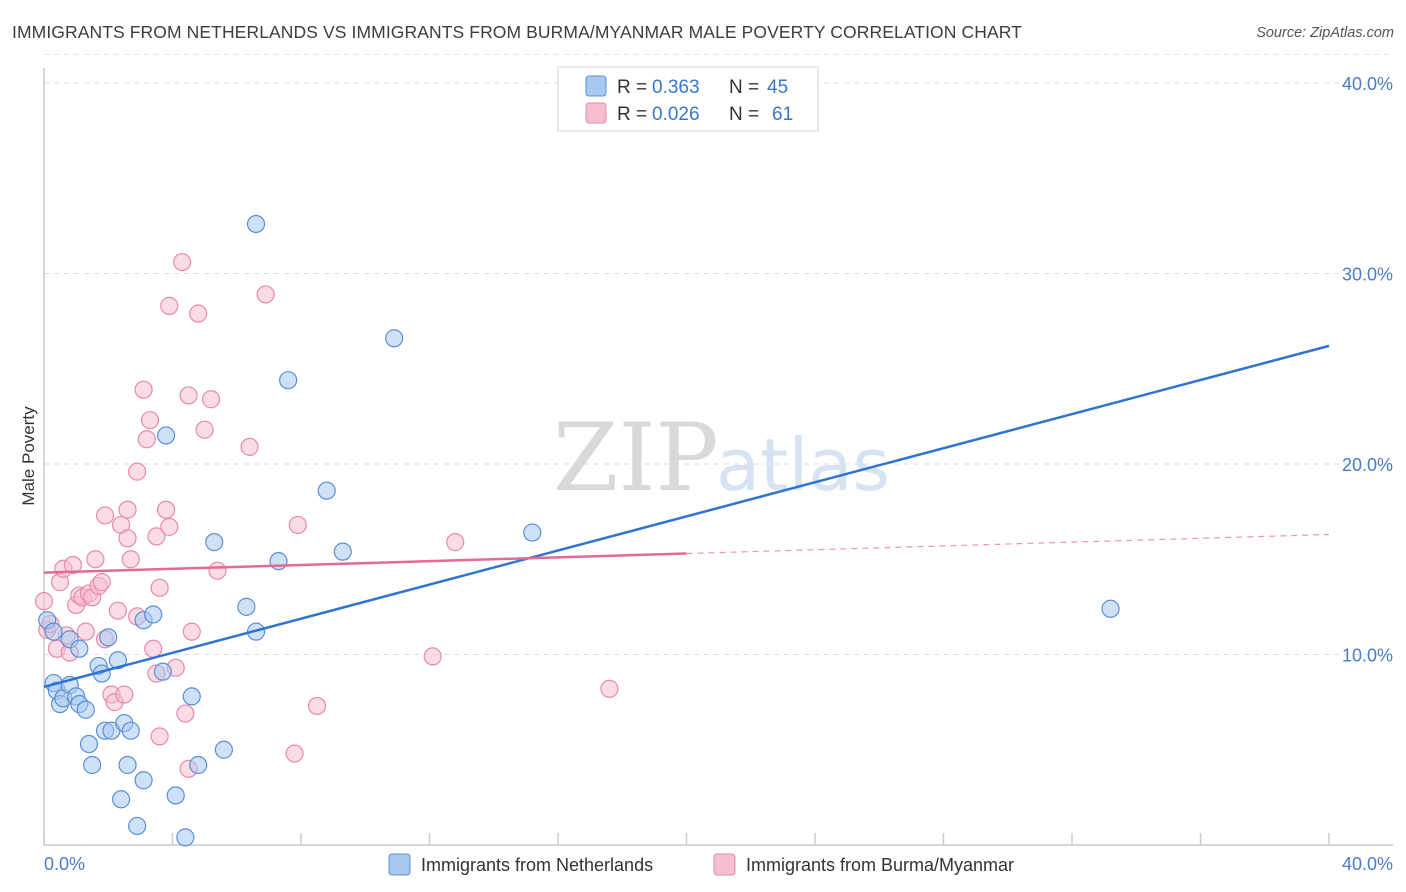 This screenshot has width=1406, height=892. What do you see at coordinates (399, 864) in the screenshot?
I see `bottom-legend-swatch-blue` at bounding box center [399, 864].